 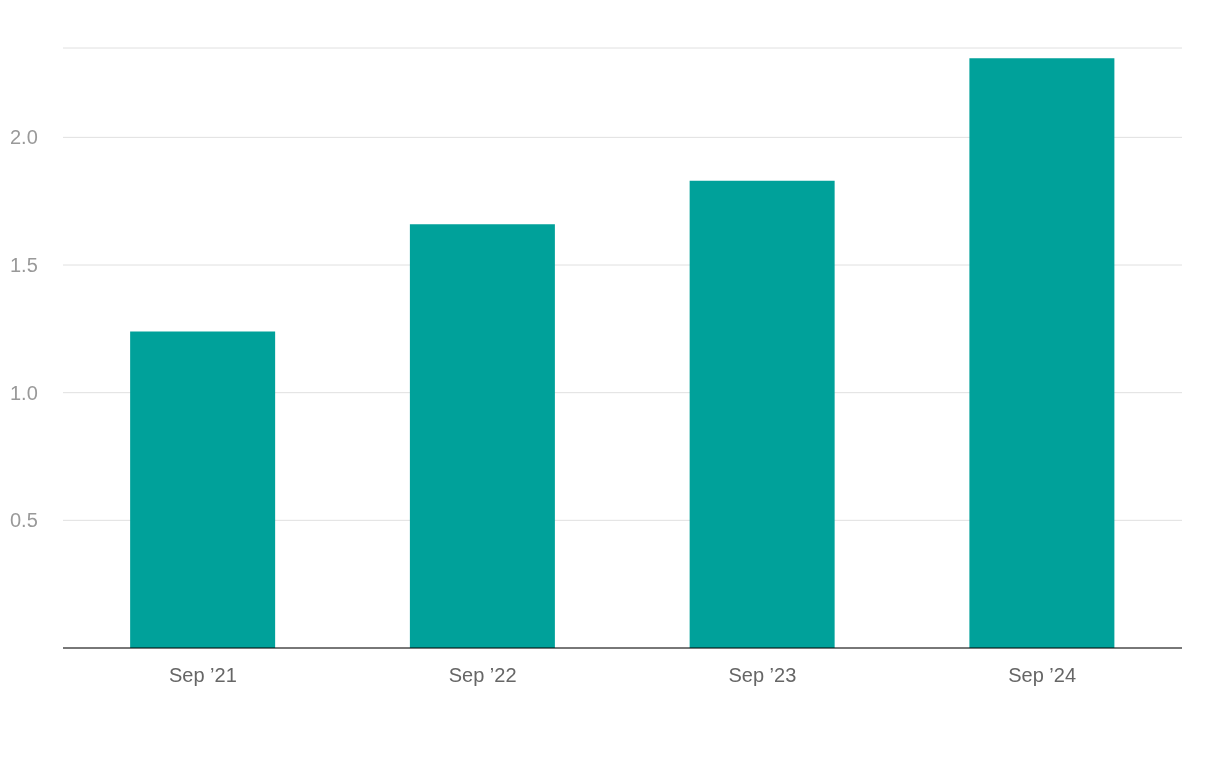 I want to click on x-tick-label: Sep ’22, so click(x=482, y=675).